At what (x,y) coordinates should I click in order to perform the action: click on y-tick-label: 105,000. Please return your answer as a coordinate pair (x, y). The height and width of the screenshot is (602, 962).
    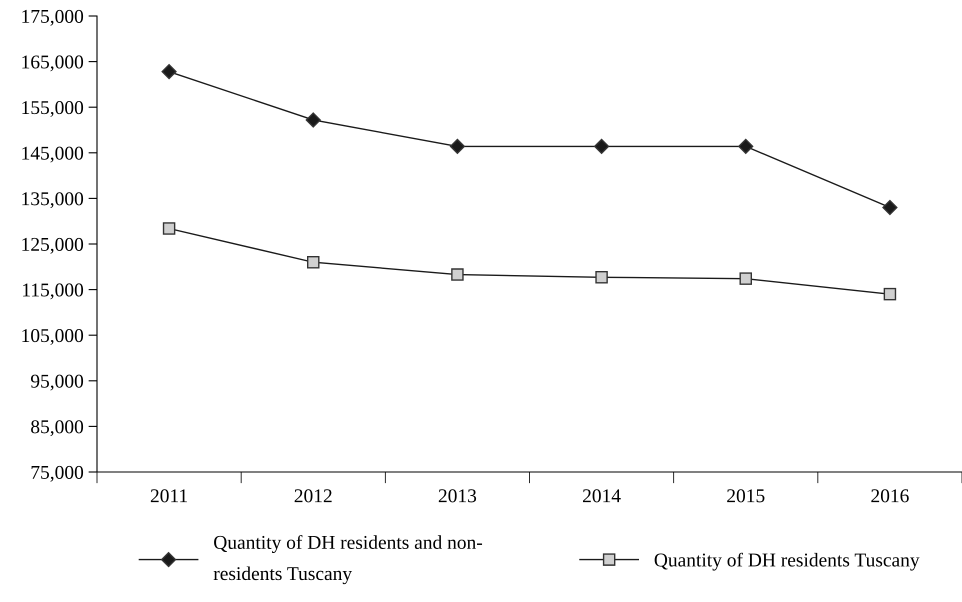
    Looking at the image, I should click on (53, 337).